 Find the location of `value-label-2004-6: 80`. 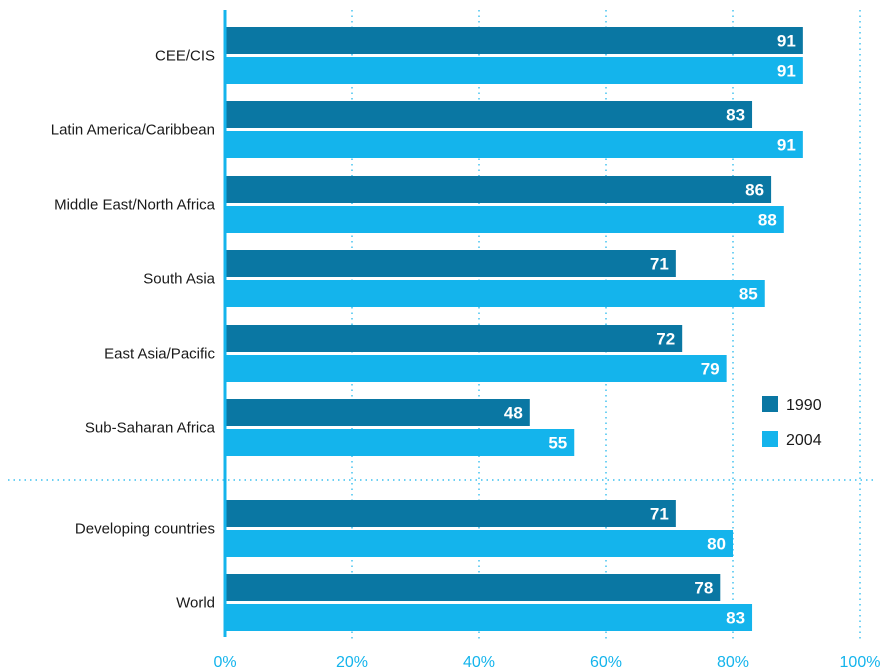

value-label-2004-6: 80 is located at coordinates (716, 544).